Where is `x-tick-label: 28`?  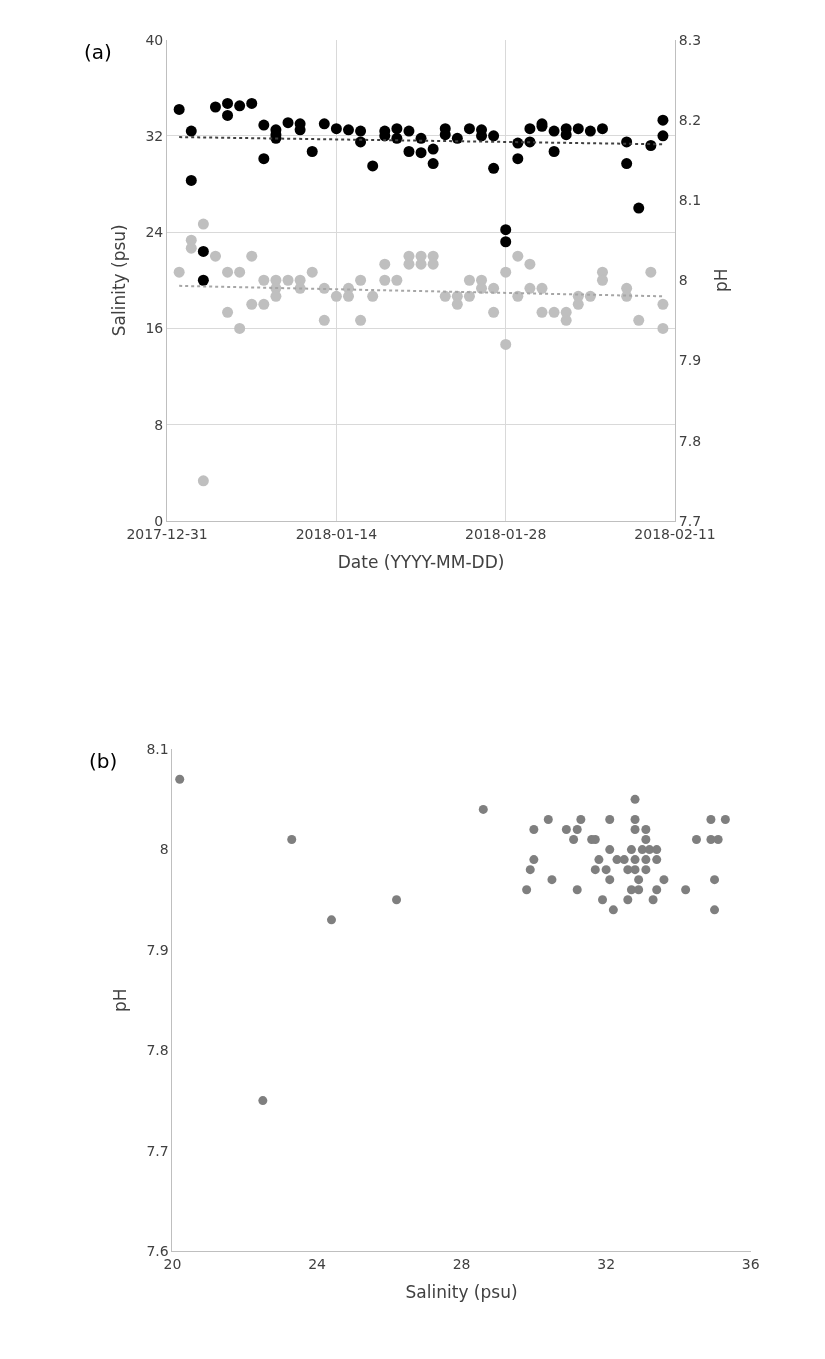 x-tick-label: 28 is located at coordinates (461, 1263).